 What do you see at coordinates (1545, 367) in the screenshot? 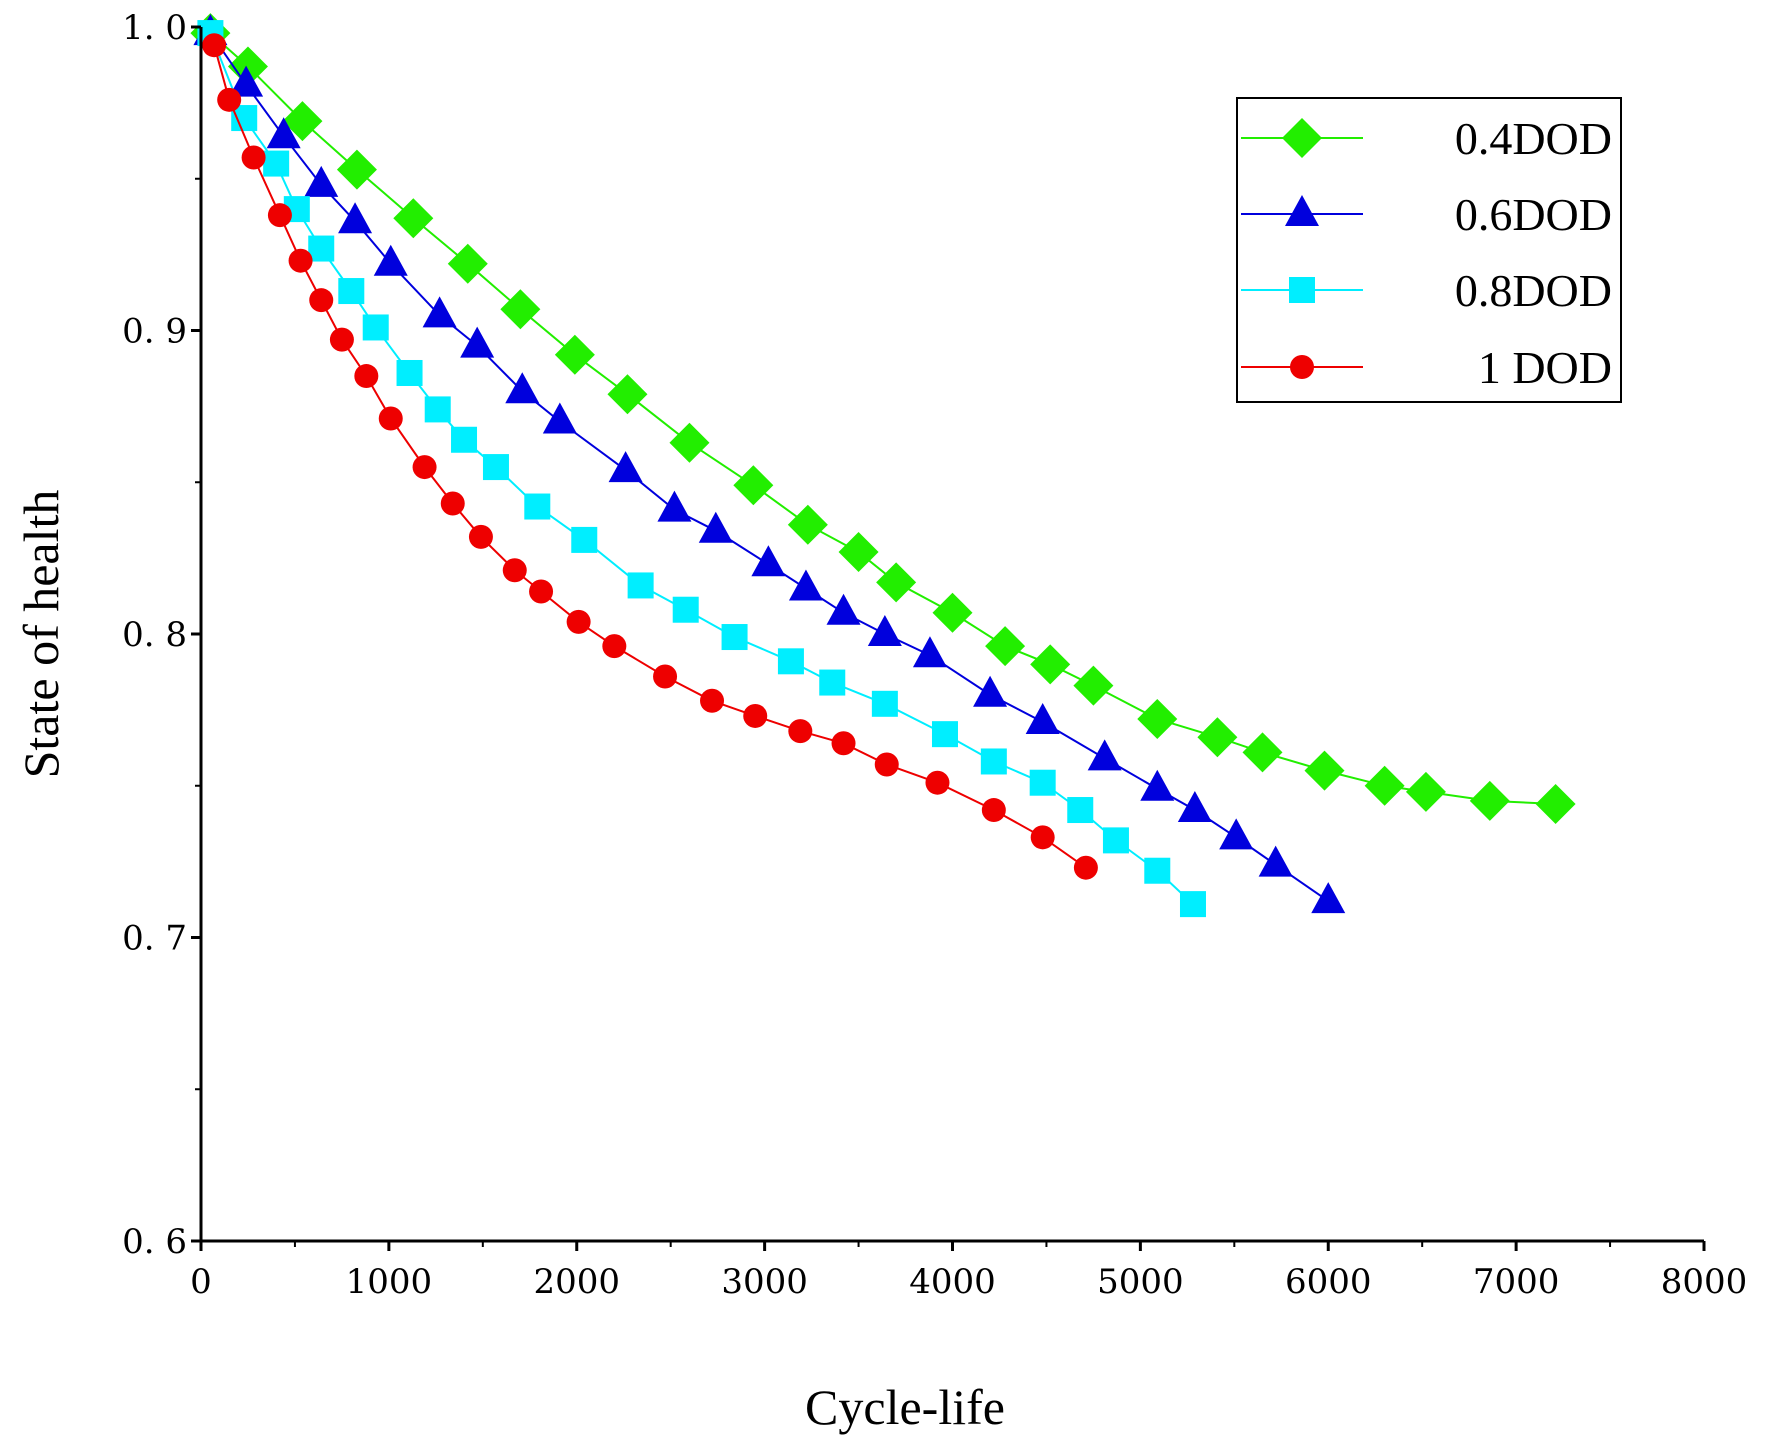
I see `legend-label: 1 DOD` at bounding box center [1545, 367].